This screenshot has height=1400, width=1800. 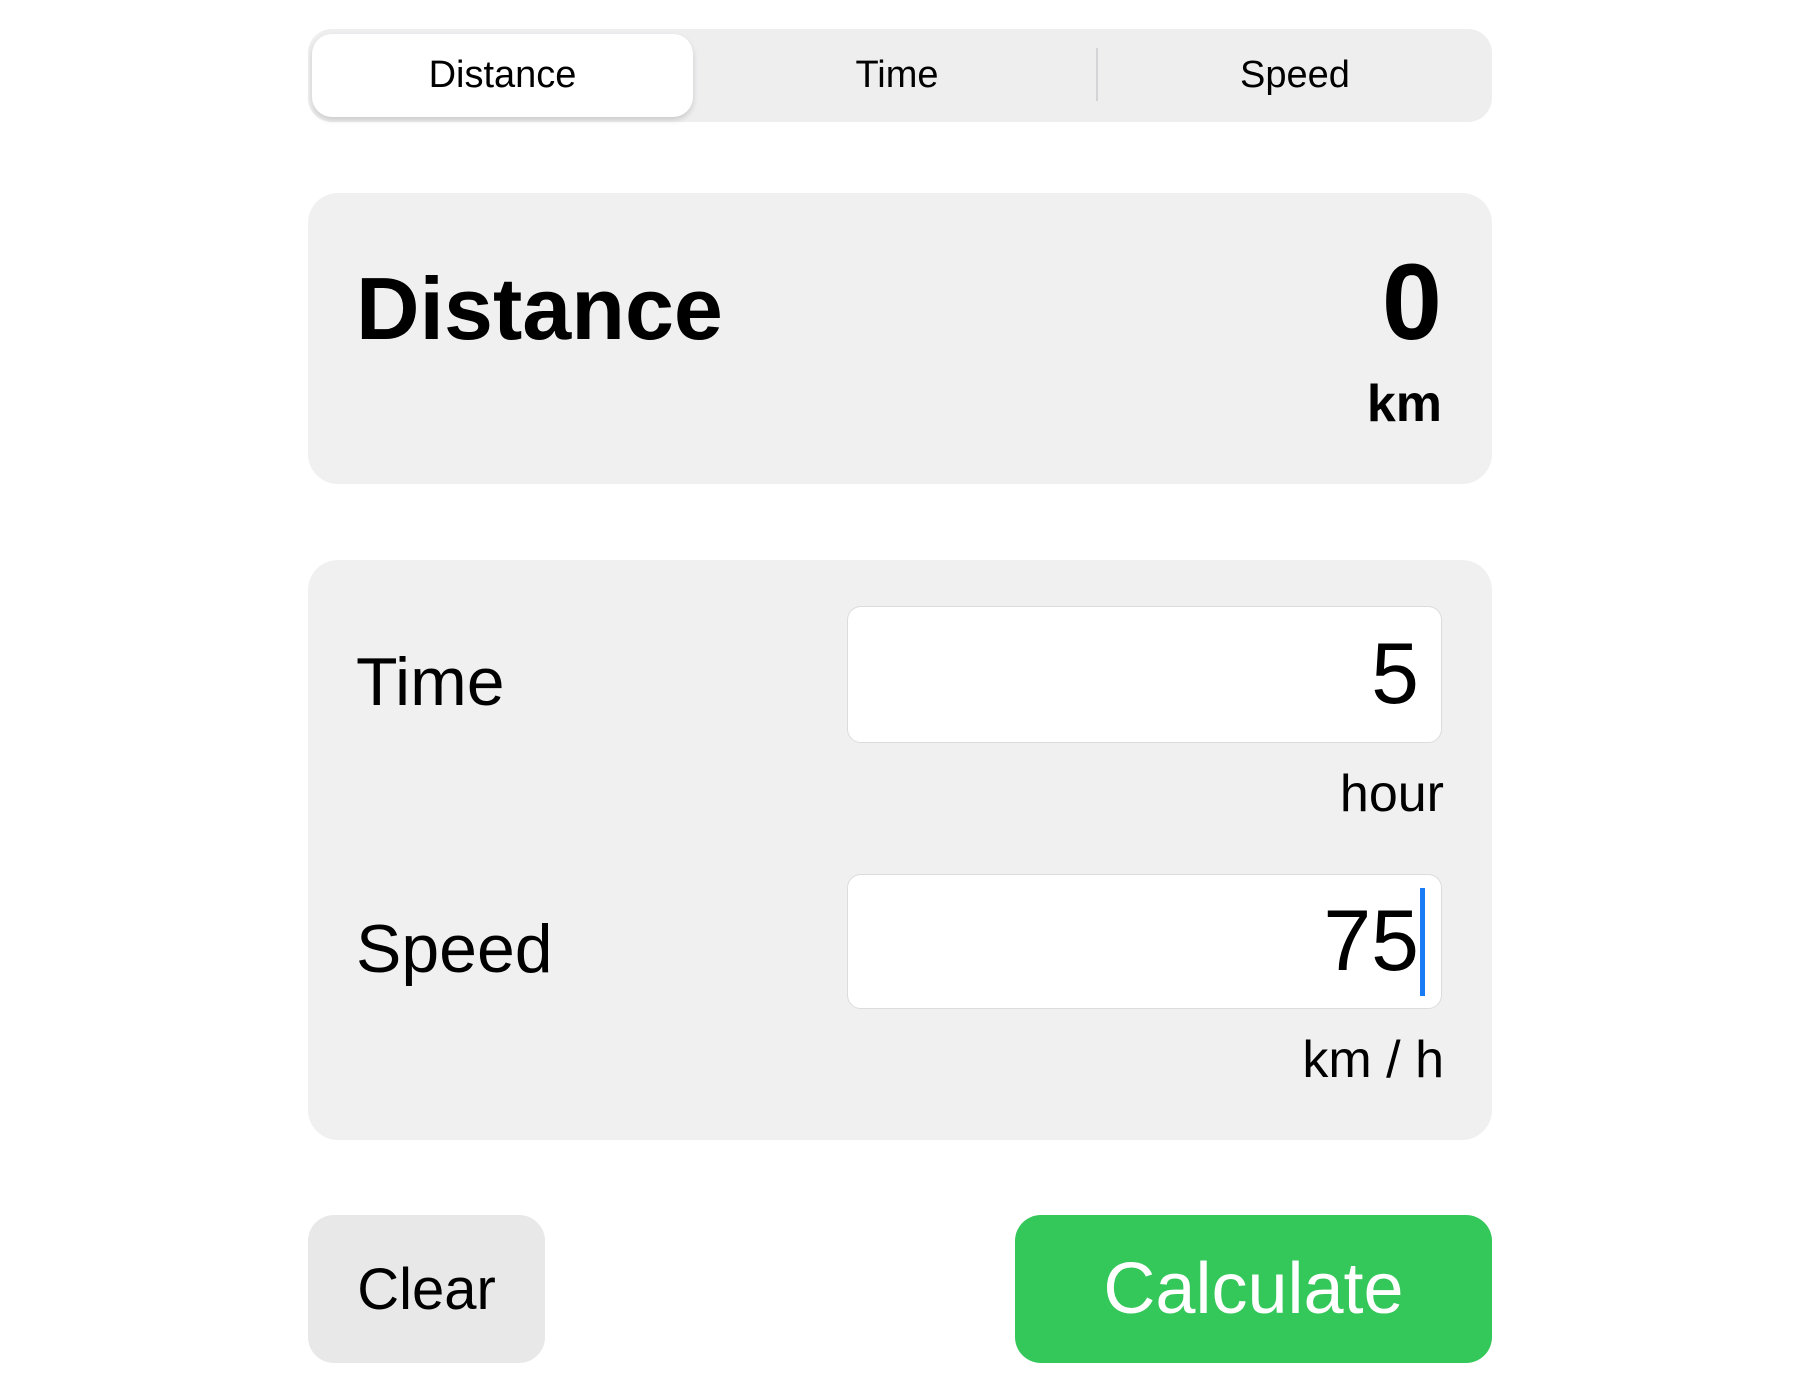 What do you see at coordinates (900, 338) in the screenshot?
I see `result-card` at bounding box center [900, 338].